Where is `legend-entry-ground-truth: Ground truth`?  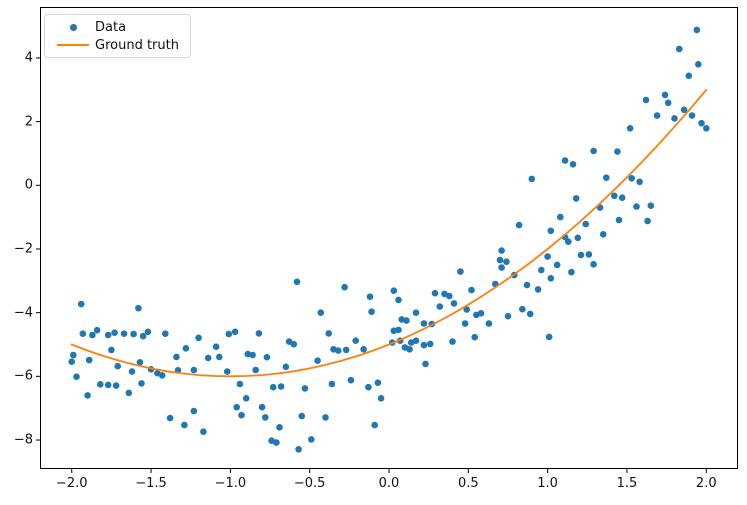 legend-entry-ground-truth: Ground truth is located at coordinates (117, 45).